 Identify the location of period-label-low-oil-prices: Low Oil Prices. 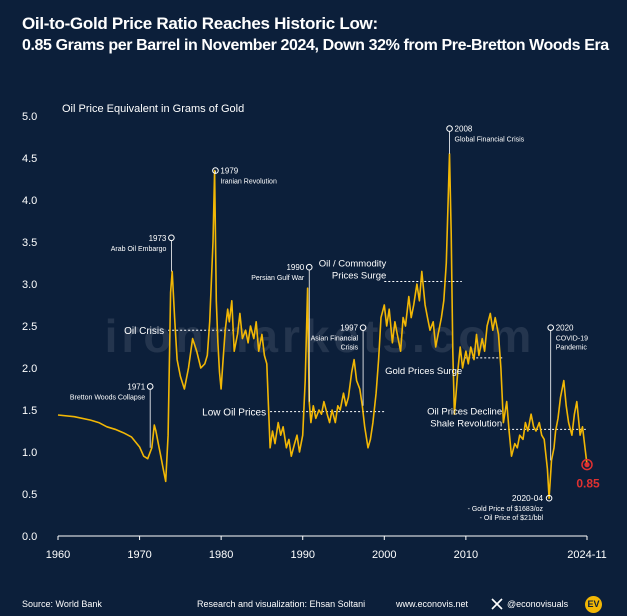
(234, 413).